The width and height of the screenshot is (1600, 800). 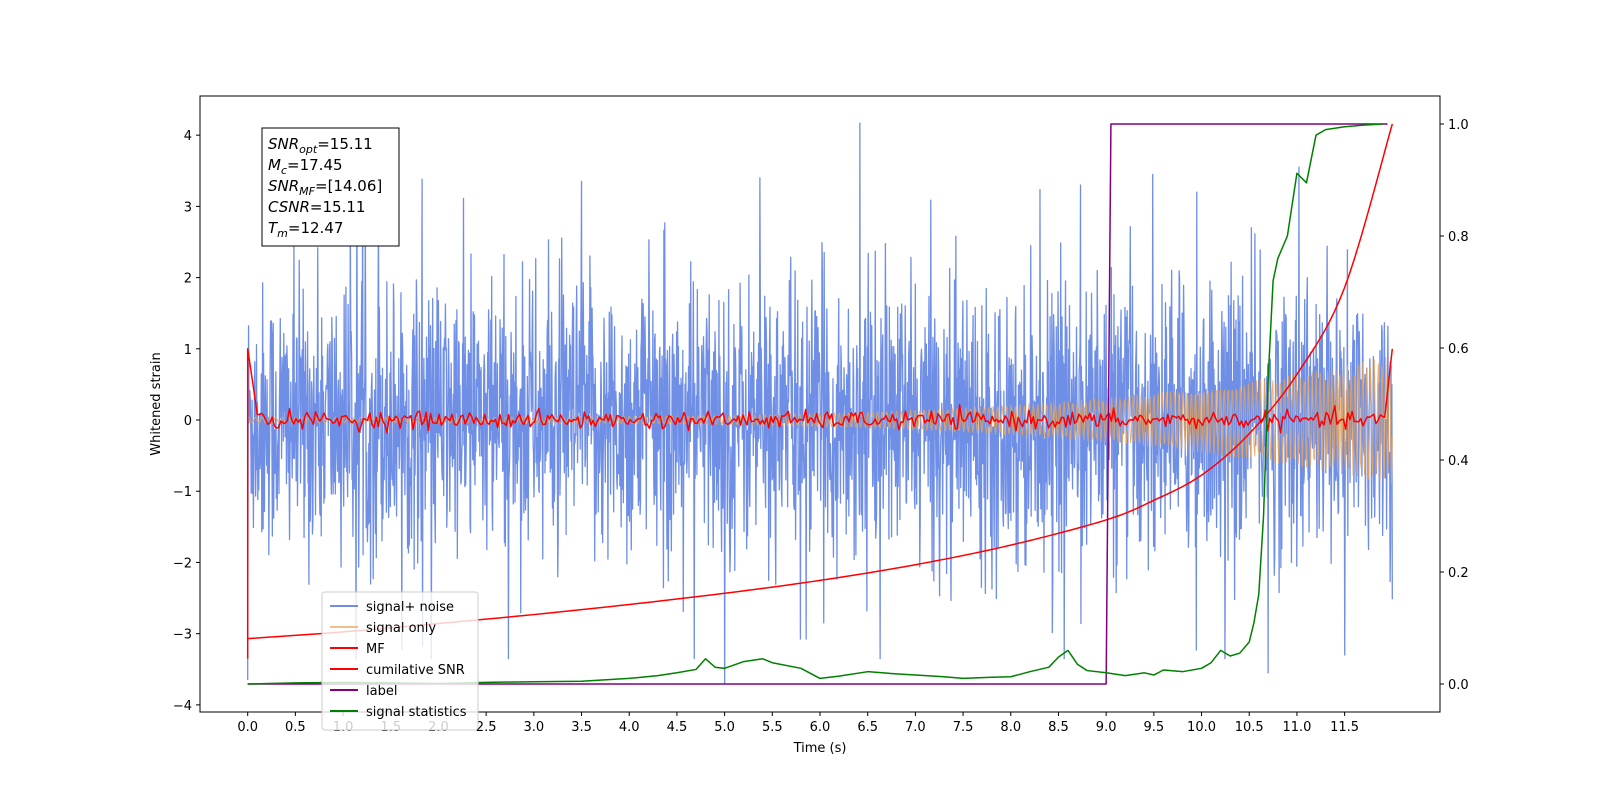 I want to click on legend-label-label: label, so click(x=381, y=691).